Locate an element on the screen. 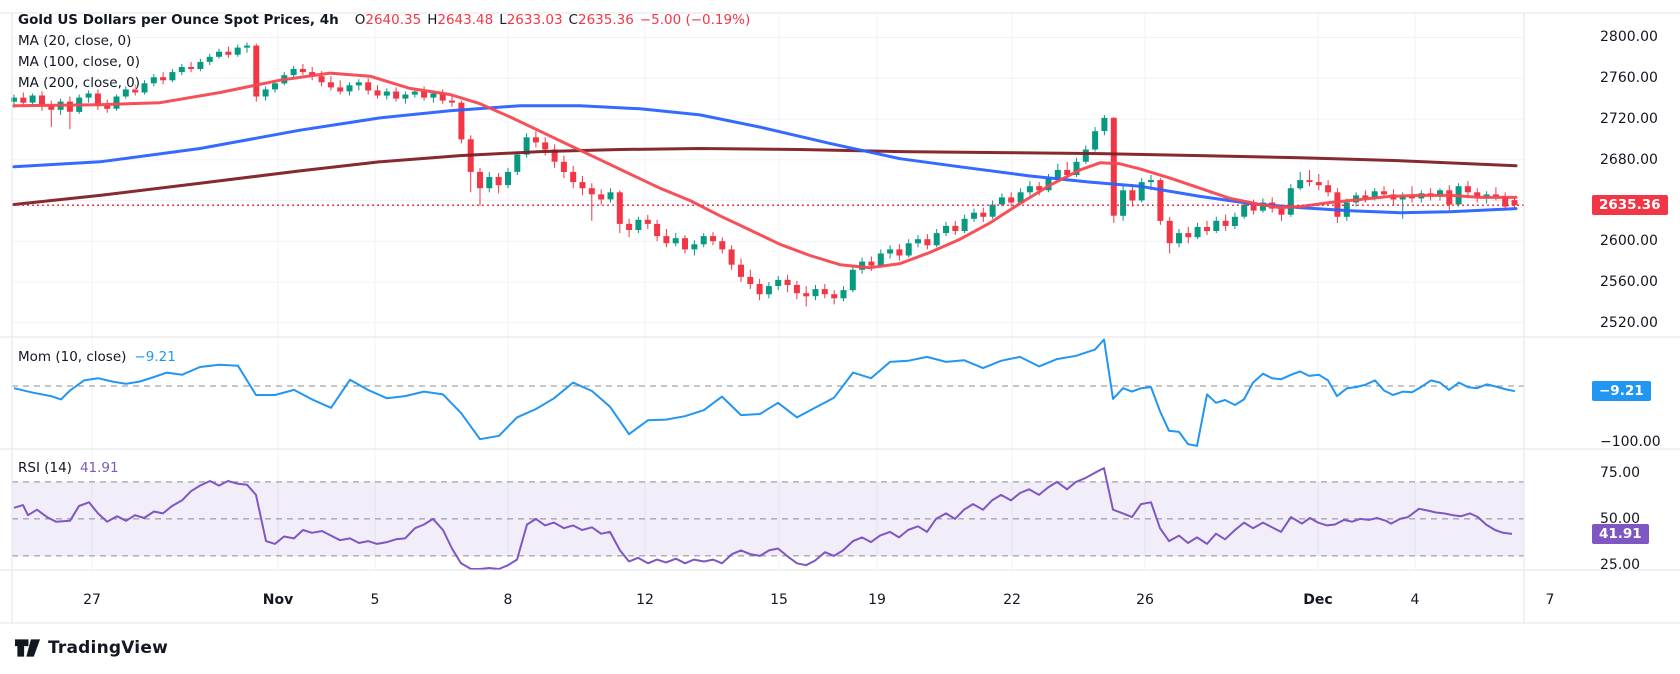  price-axis-label: 2520.00 is located at coordinates (1629, 322).